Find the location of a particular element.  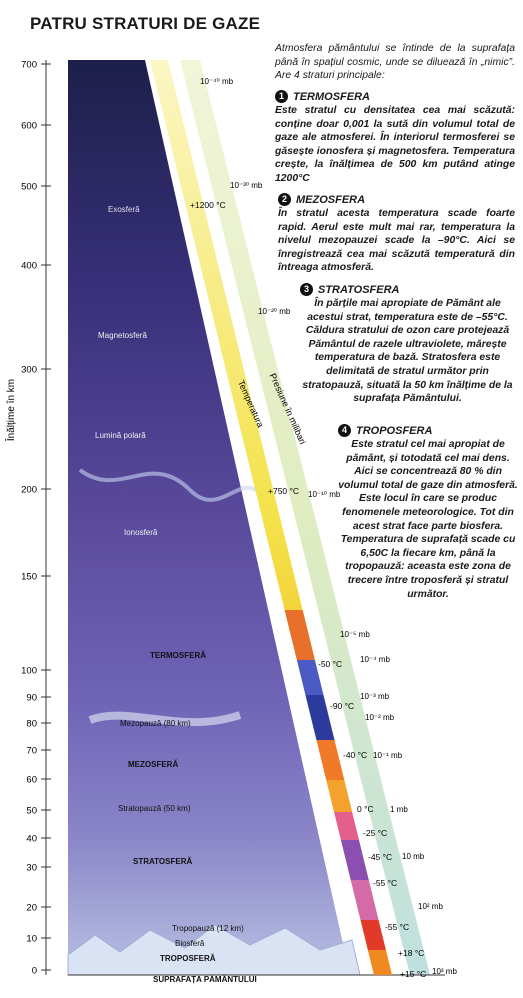

pressure-label: 10⁻³ mb is located at coordinates (375, 696).